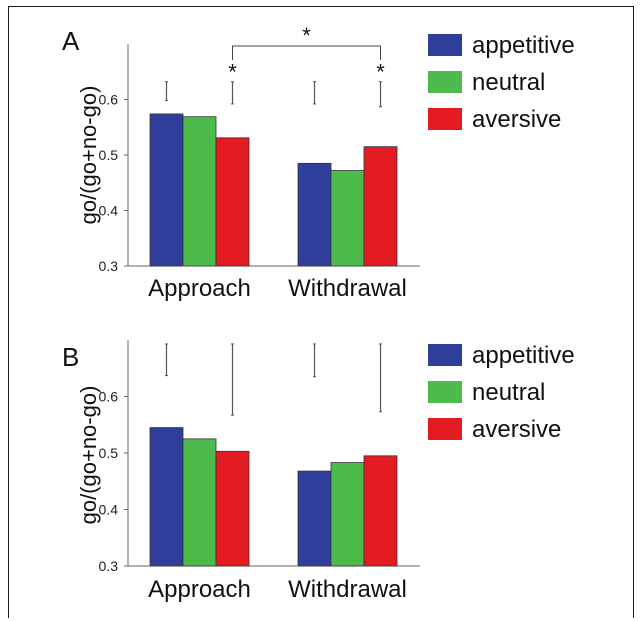  I want to click on panel-label: B, so click(70, 357).